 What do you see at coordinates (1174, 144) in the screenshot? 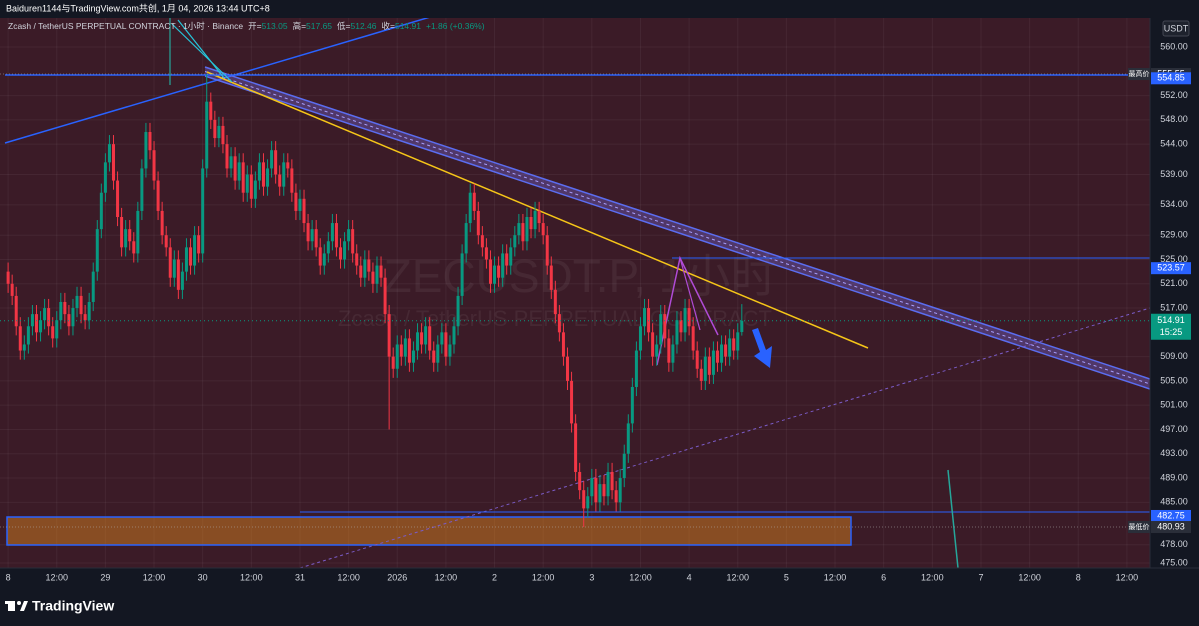
I see `y-tick-label: 544.00` at bounding box center [1174, 144].